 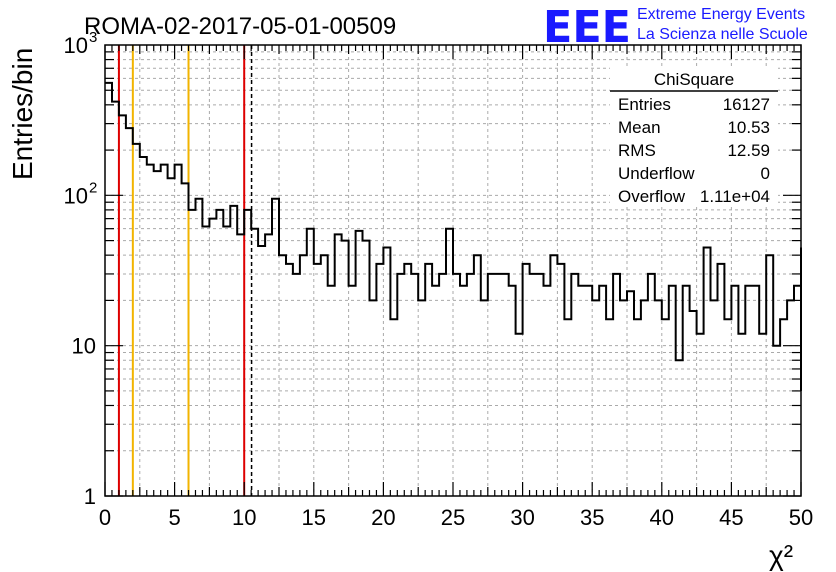 What do you see at coordinates (174, 517) in the screenshot?
I see `x-tick-label: 5` at bounding box center [174, 517].